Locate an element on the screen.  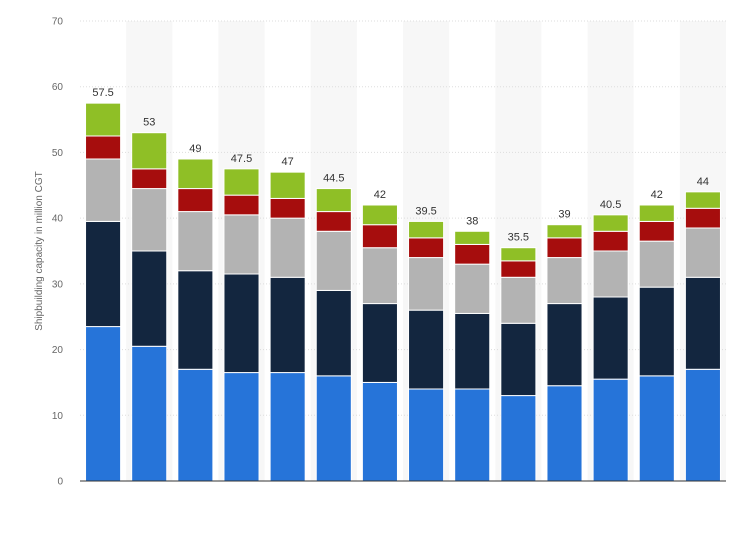
bar-total-label: 49 is located at coordinates (195, 149).